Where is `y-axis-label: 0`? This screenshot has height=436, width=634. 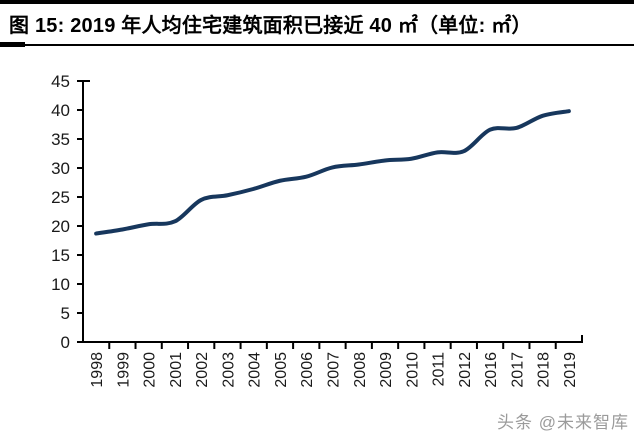
y-axis-label: 0 is located at coordinates (65, 342).